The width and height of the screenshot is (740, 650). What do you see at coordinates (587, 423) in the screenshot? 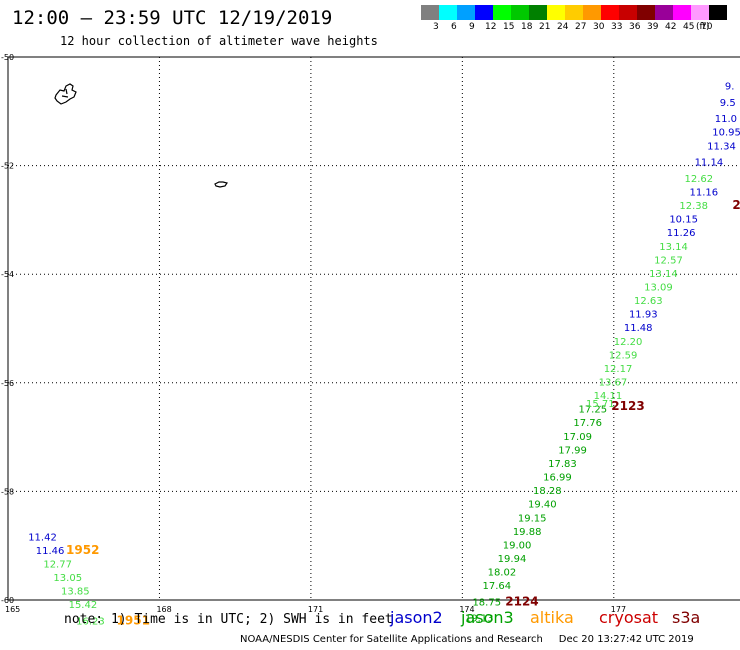
I see `wave-height-value: 17.76` at bounding box center [587, 423].